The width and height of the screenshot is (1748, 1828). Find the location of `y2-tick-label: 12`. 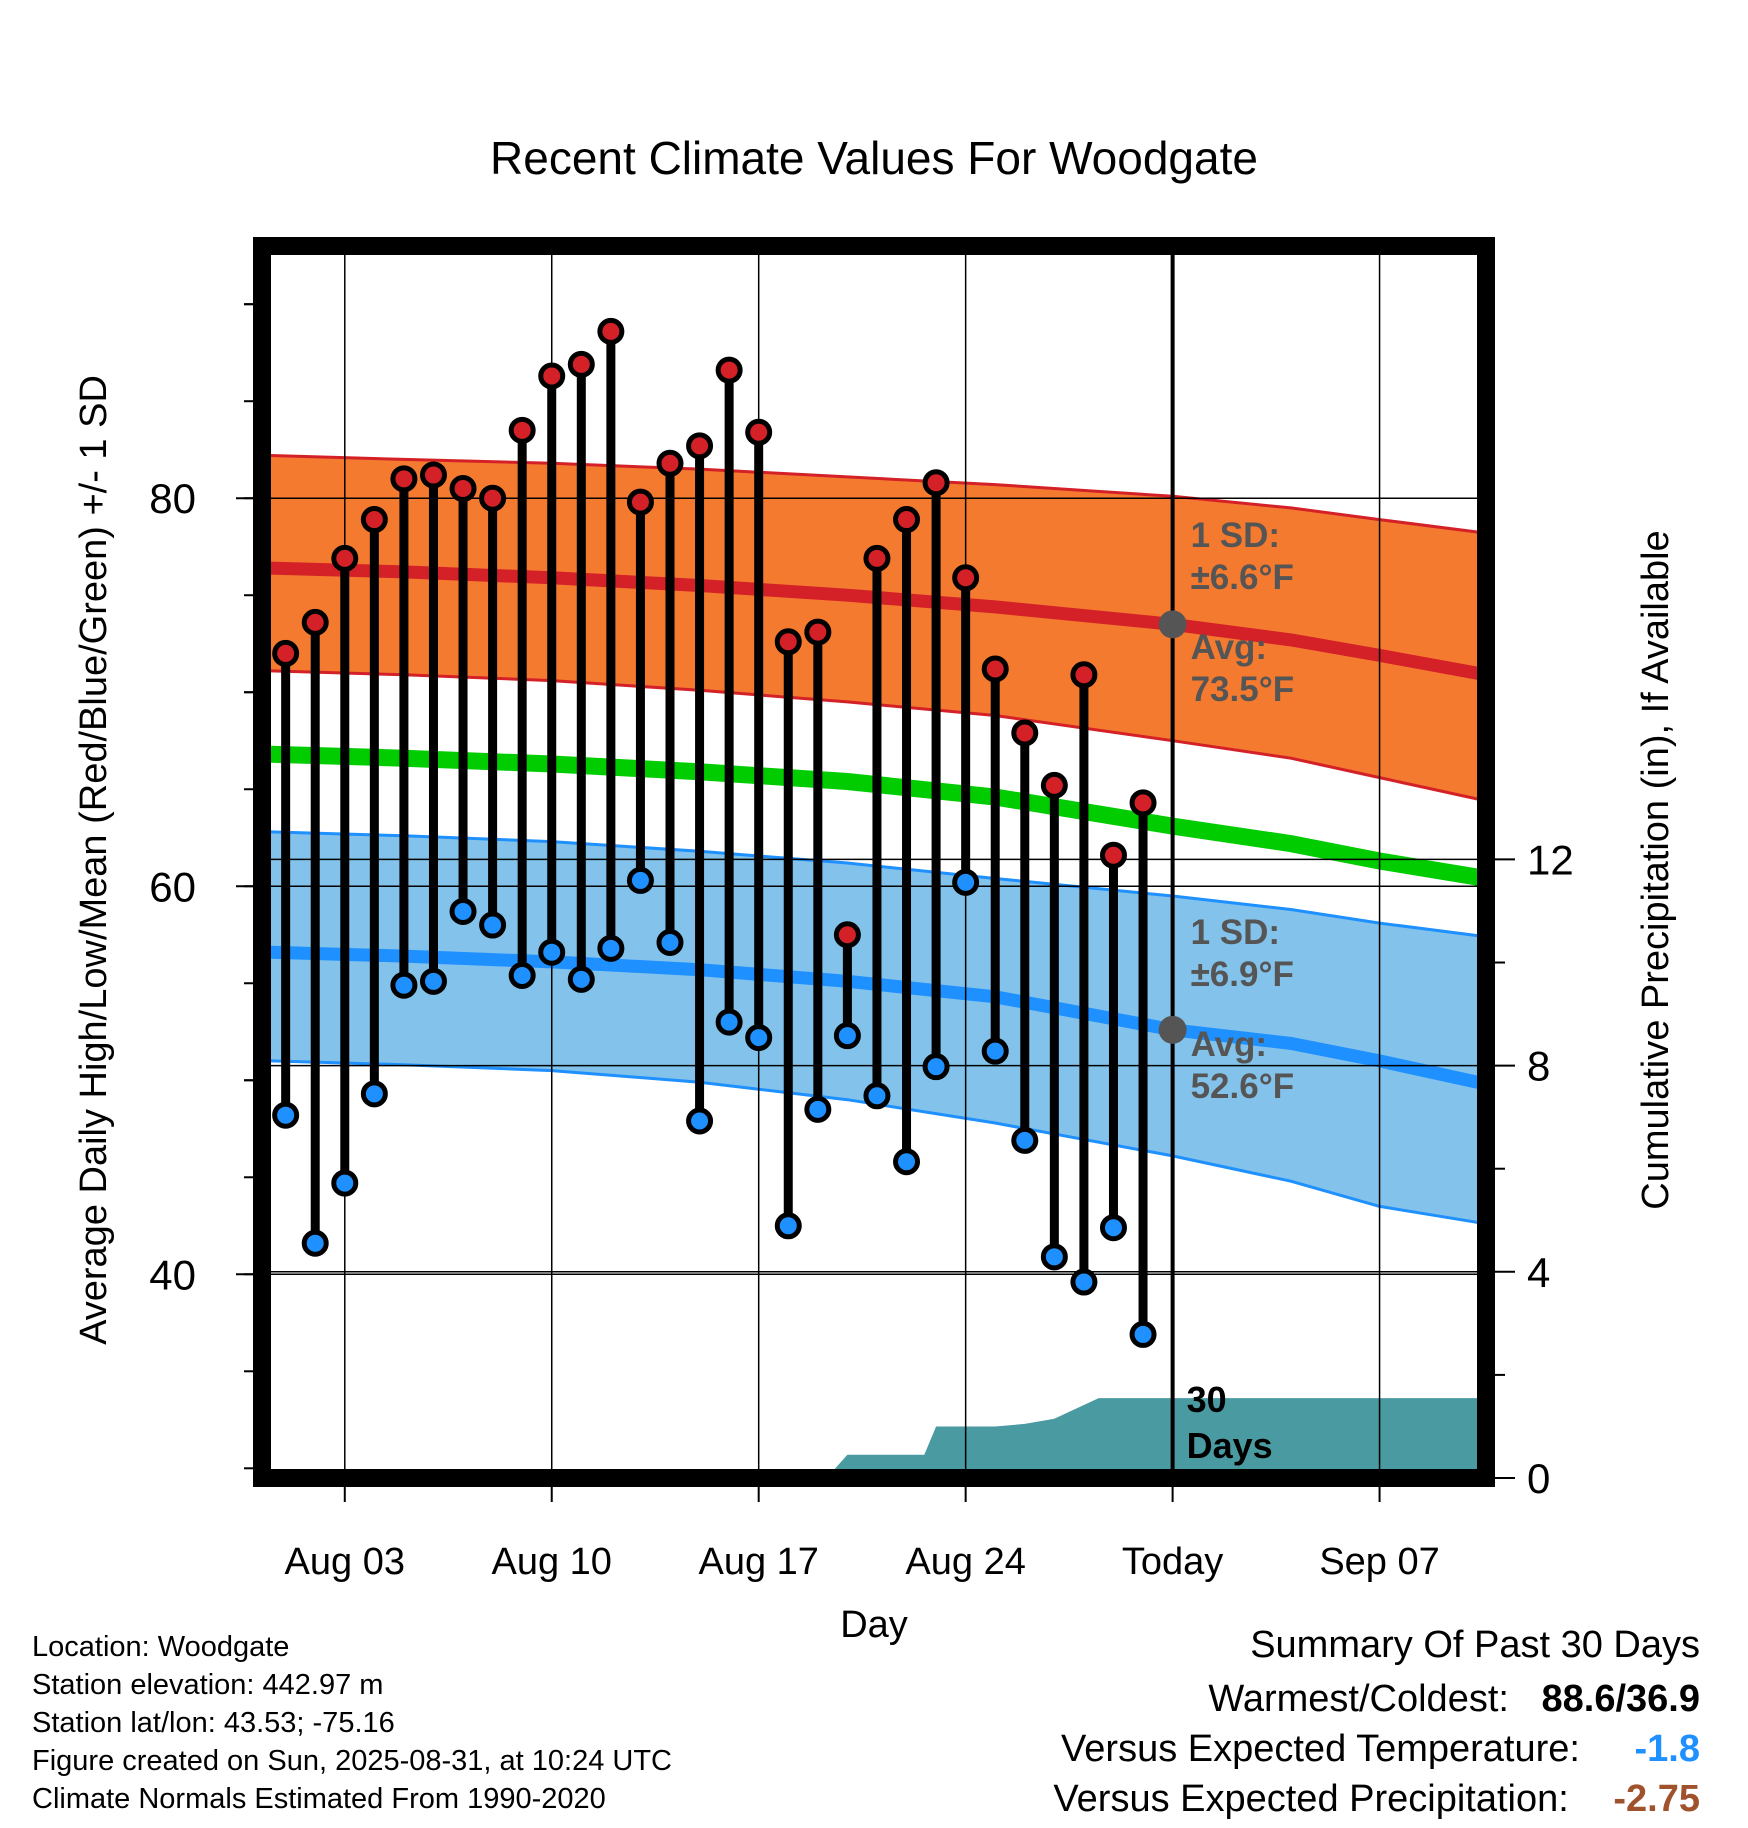

y2-tick-label: 12 is located at coordinates (1550, 859).